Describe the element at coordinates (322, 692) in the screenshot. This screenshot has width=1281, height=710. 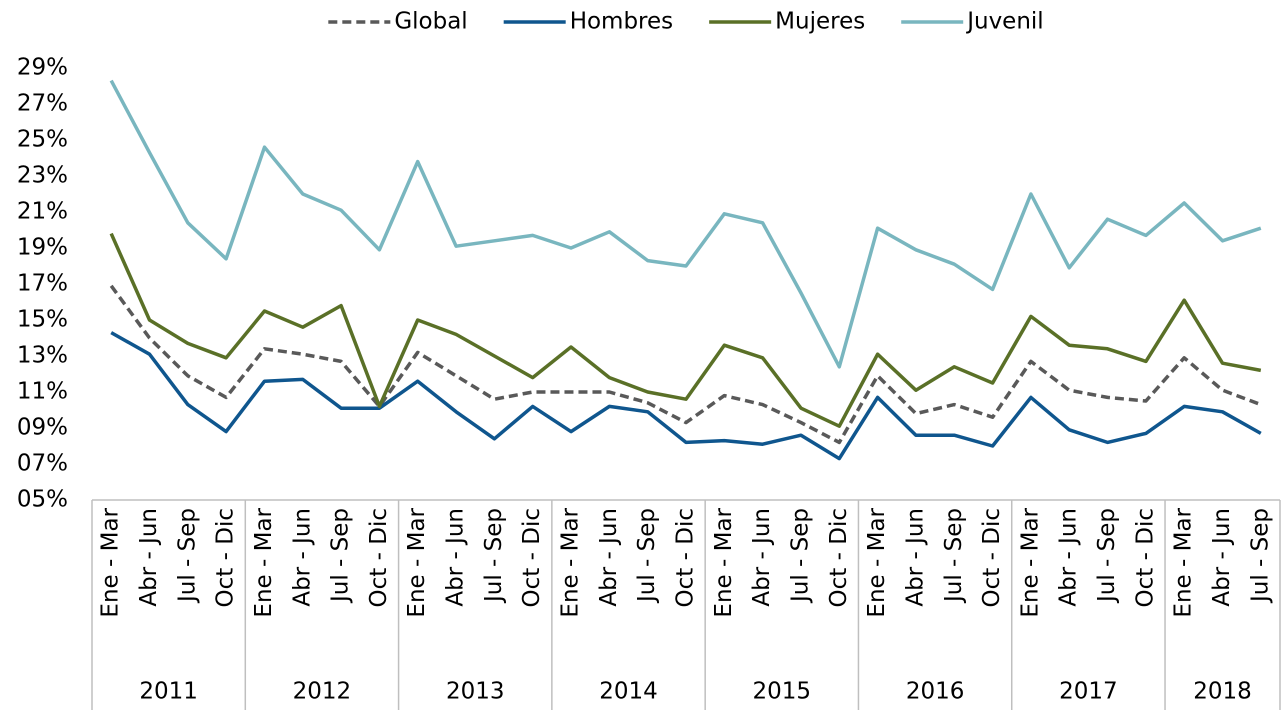
I see `group-label: 2012` at that location.